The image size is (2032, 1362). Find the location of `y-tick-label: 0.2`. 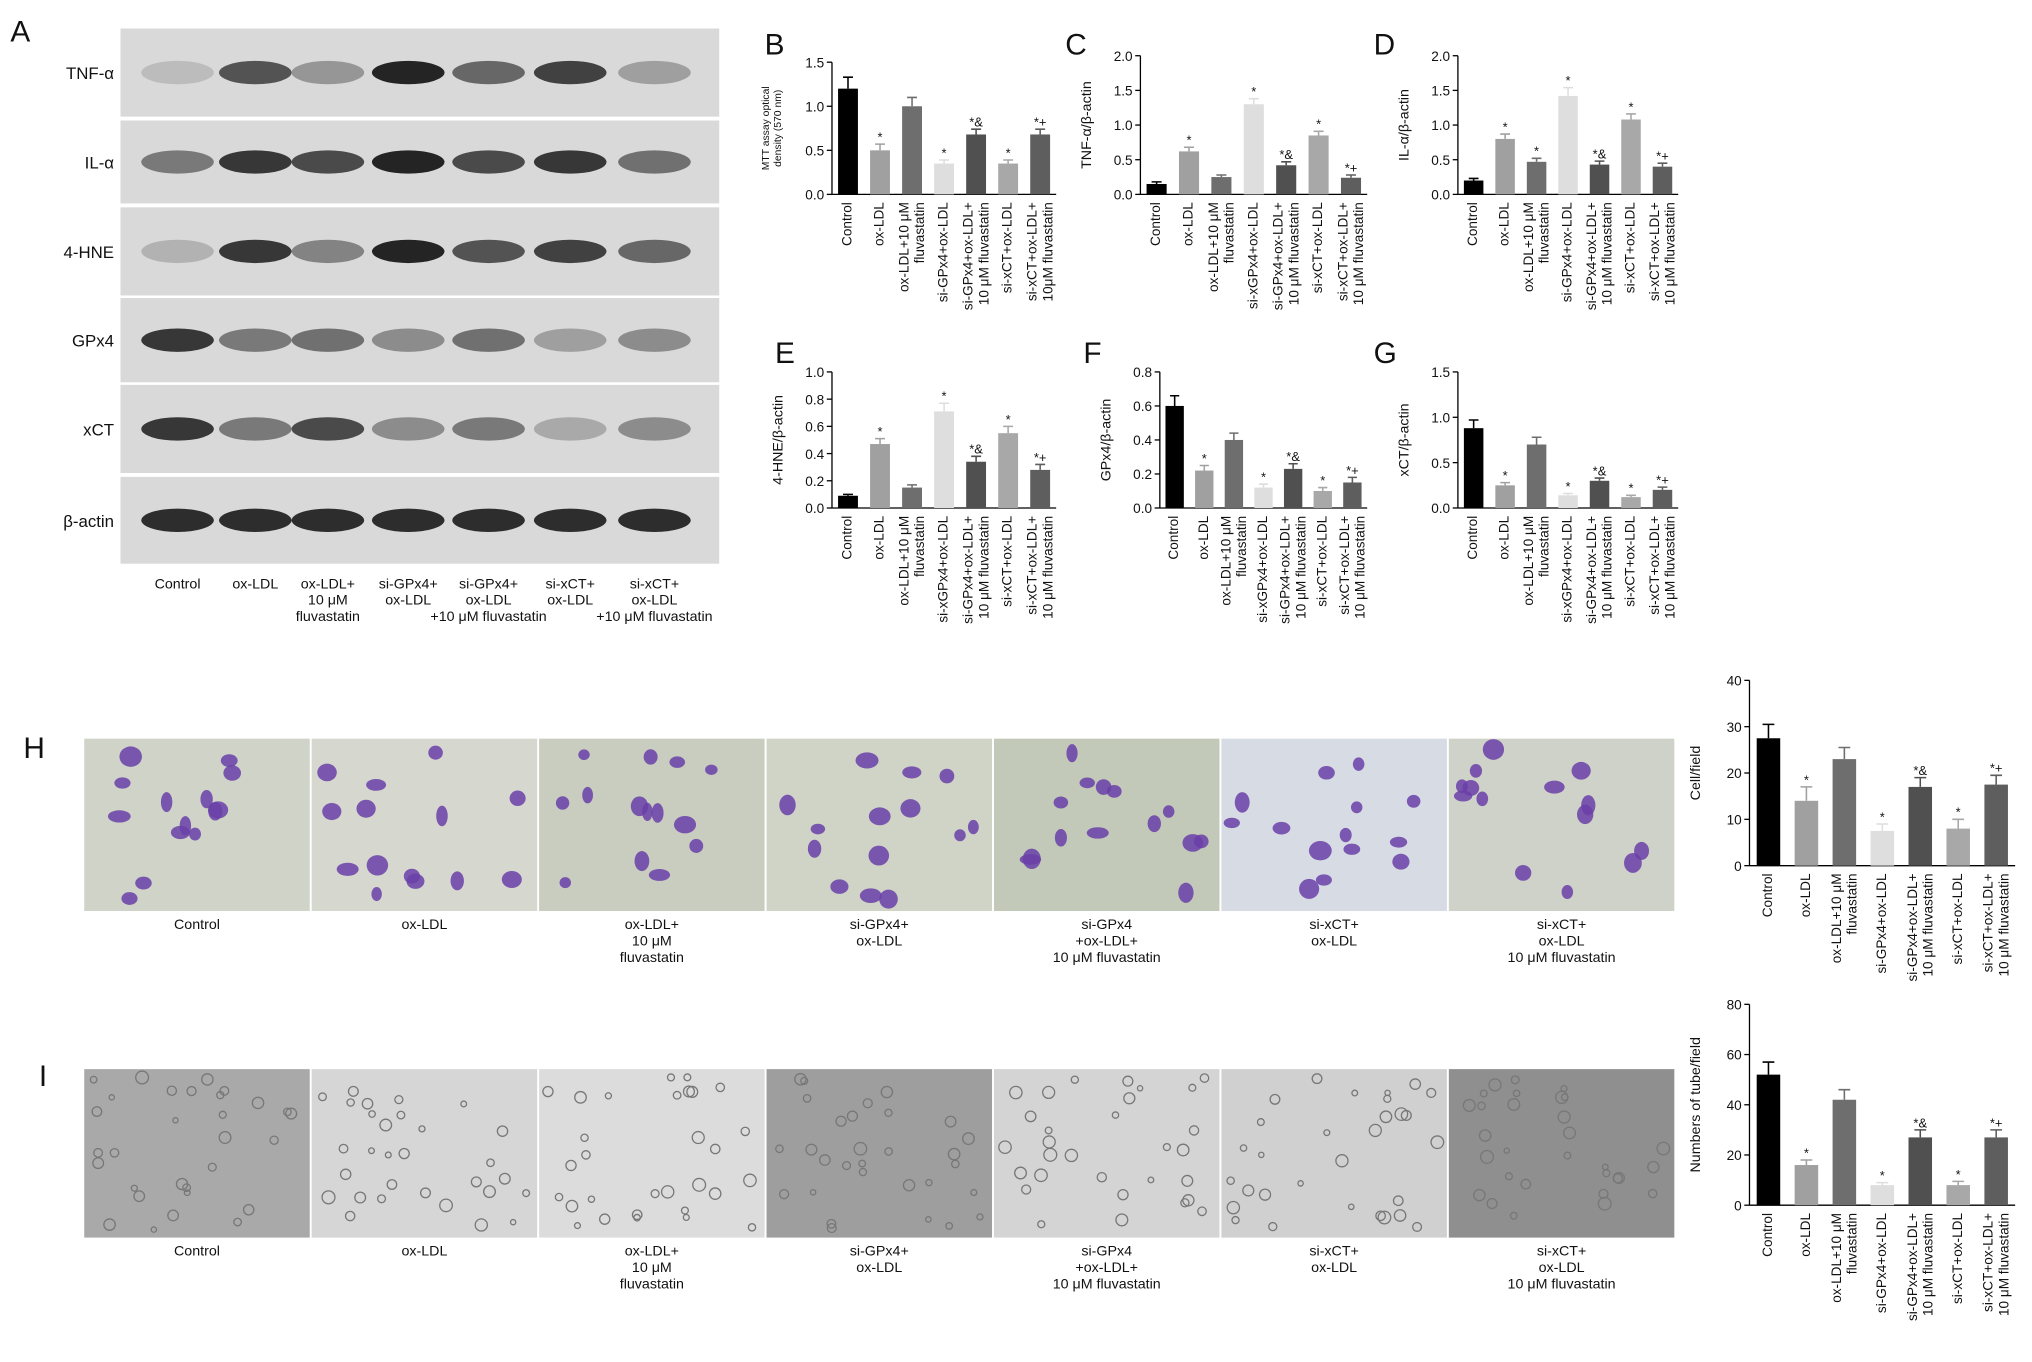

y-tick-label: 0.2 is located at coordinates (1142, 474).